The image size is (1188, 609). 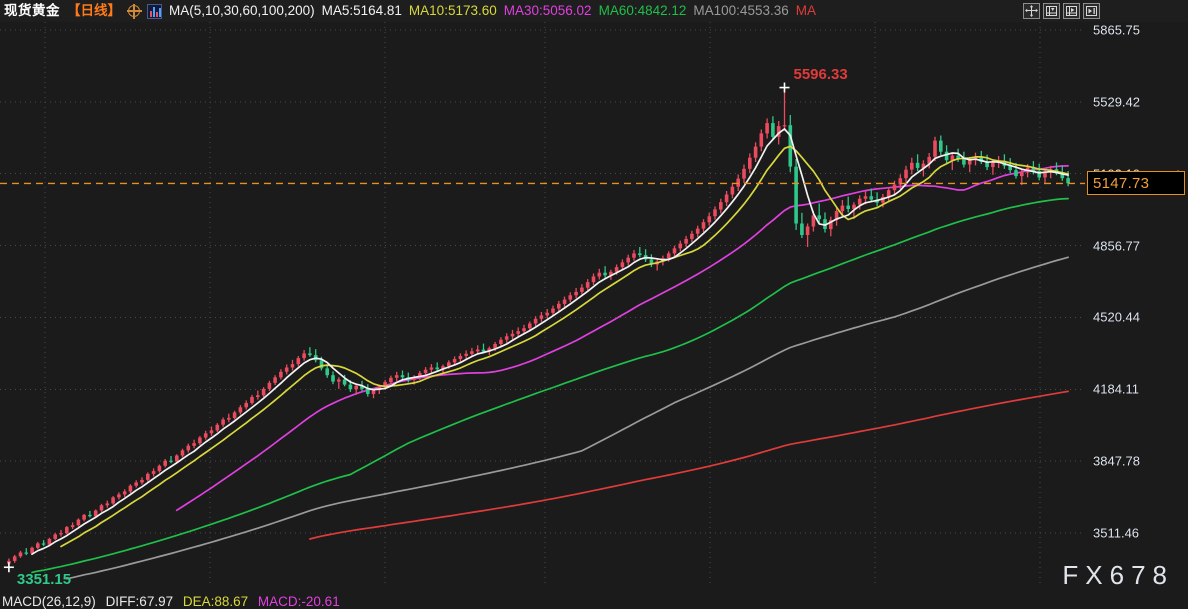 I want to click on price-axis-tick: 5865.75, so click(x=1116, y=30).